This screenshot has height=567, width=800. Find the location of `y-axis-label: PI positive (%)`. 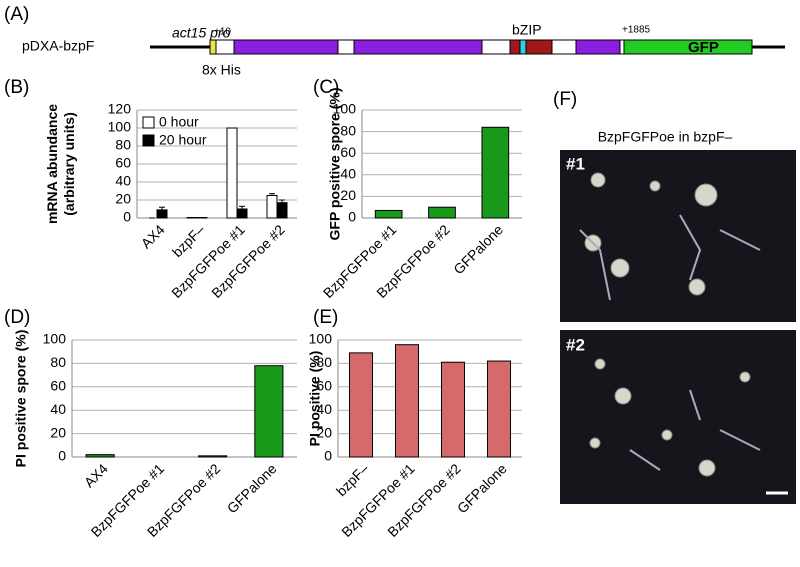

y-axis-label: PI positive (%) is located at coordinates (315, 399).